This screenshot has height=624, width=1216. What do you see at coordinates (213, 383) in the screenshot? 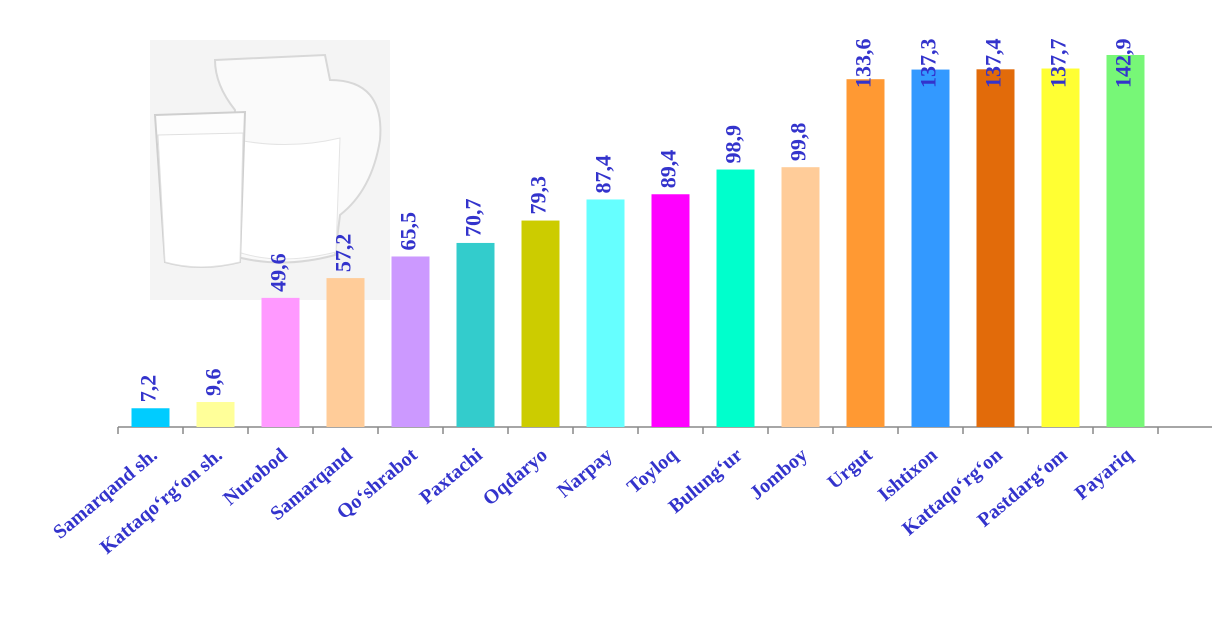
I see `value-label: 9,6` at bounding box center [213, 383].